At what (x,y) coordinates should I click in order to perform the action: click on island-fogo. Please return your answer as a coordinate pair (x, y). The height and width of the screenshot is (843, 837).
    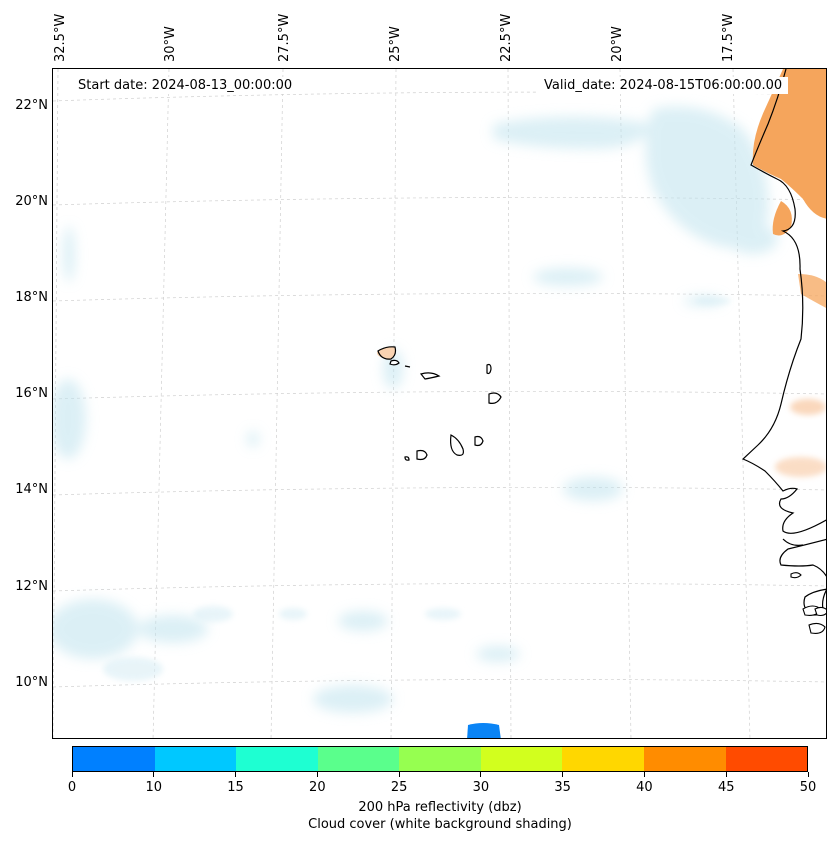
    Looking at the image, I should click on (422, 455).